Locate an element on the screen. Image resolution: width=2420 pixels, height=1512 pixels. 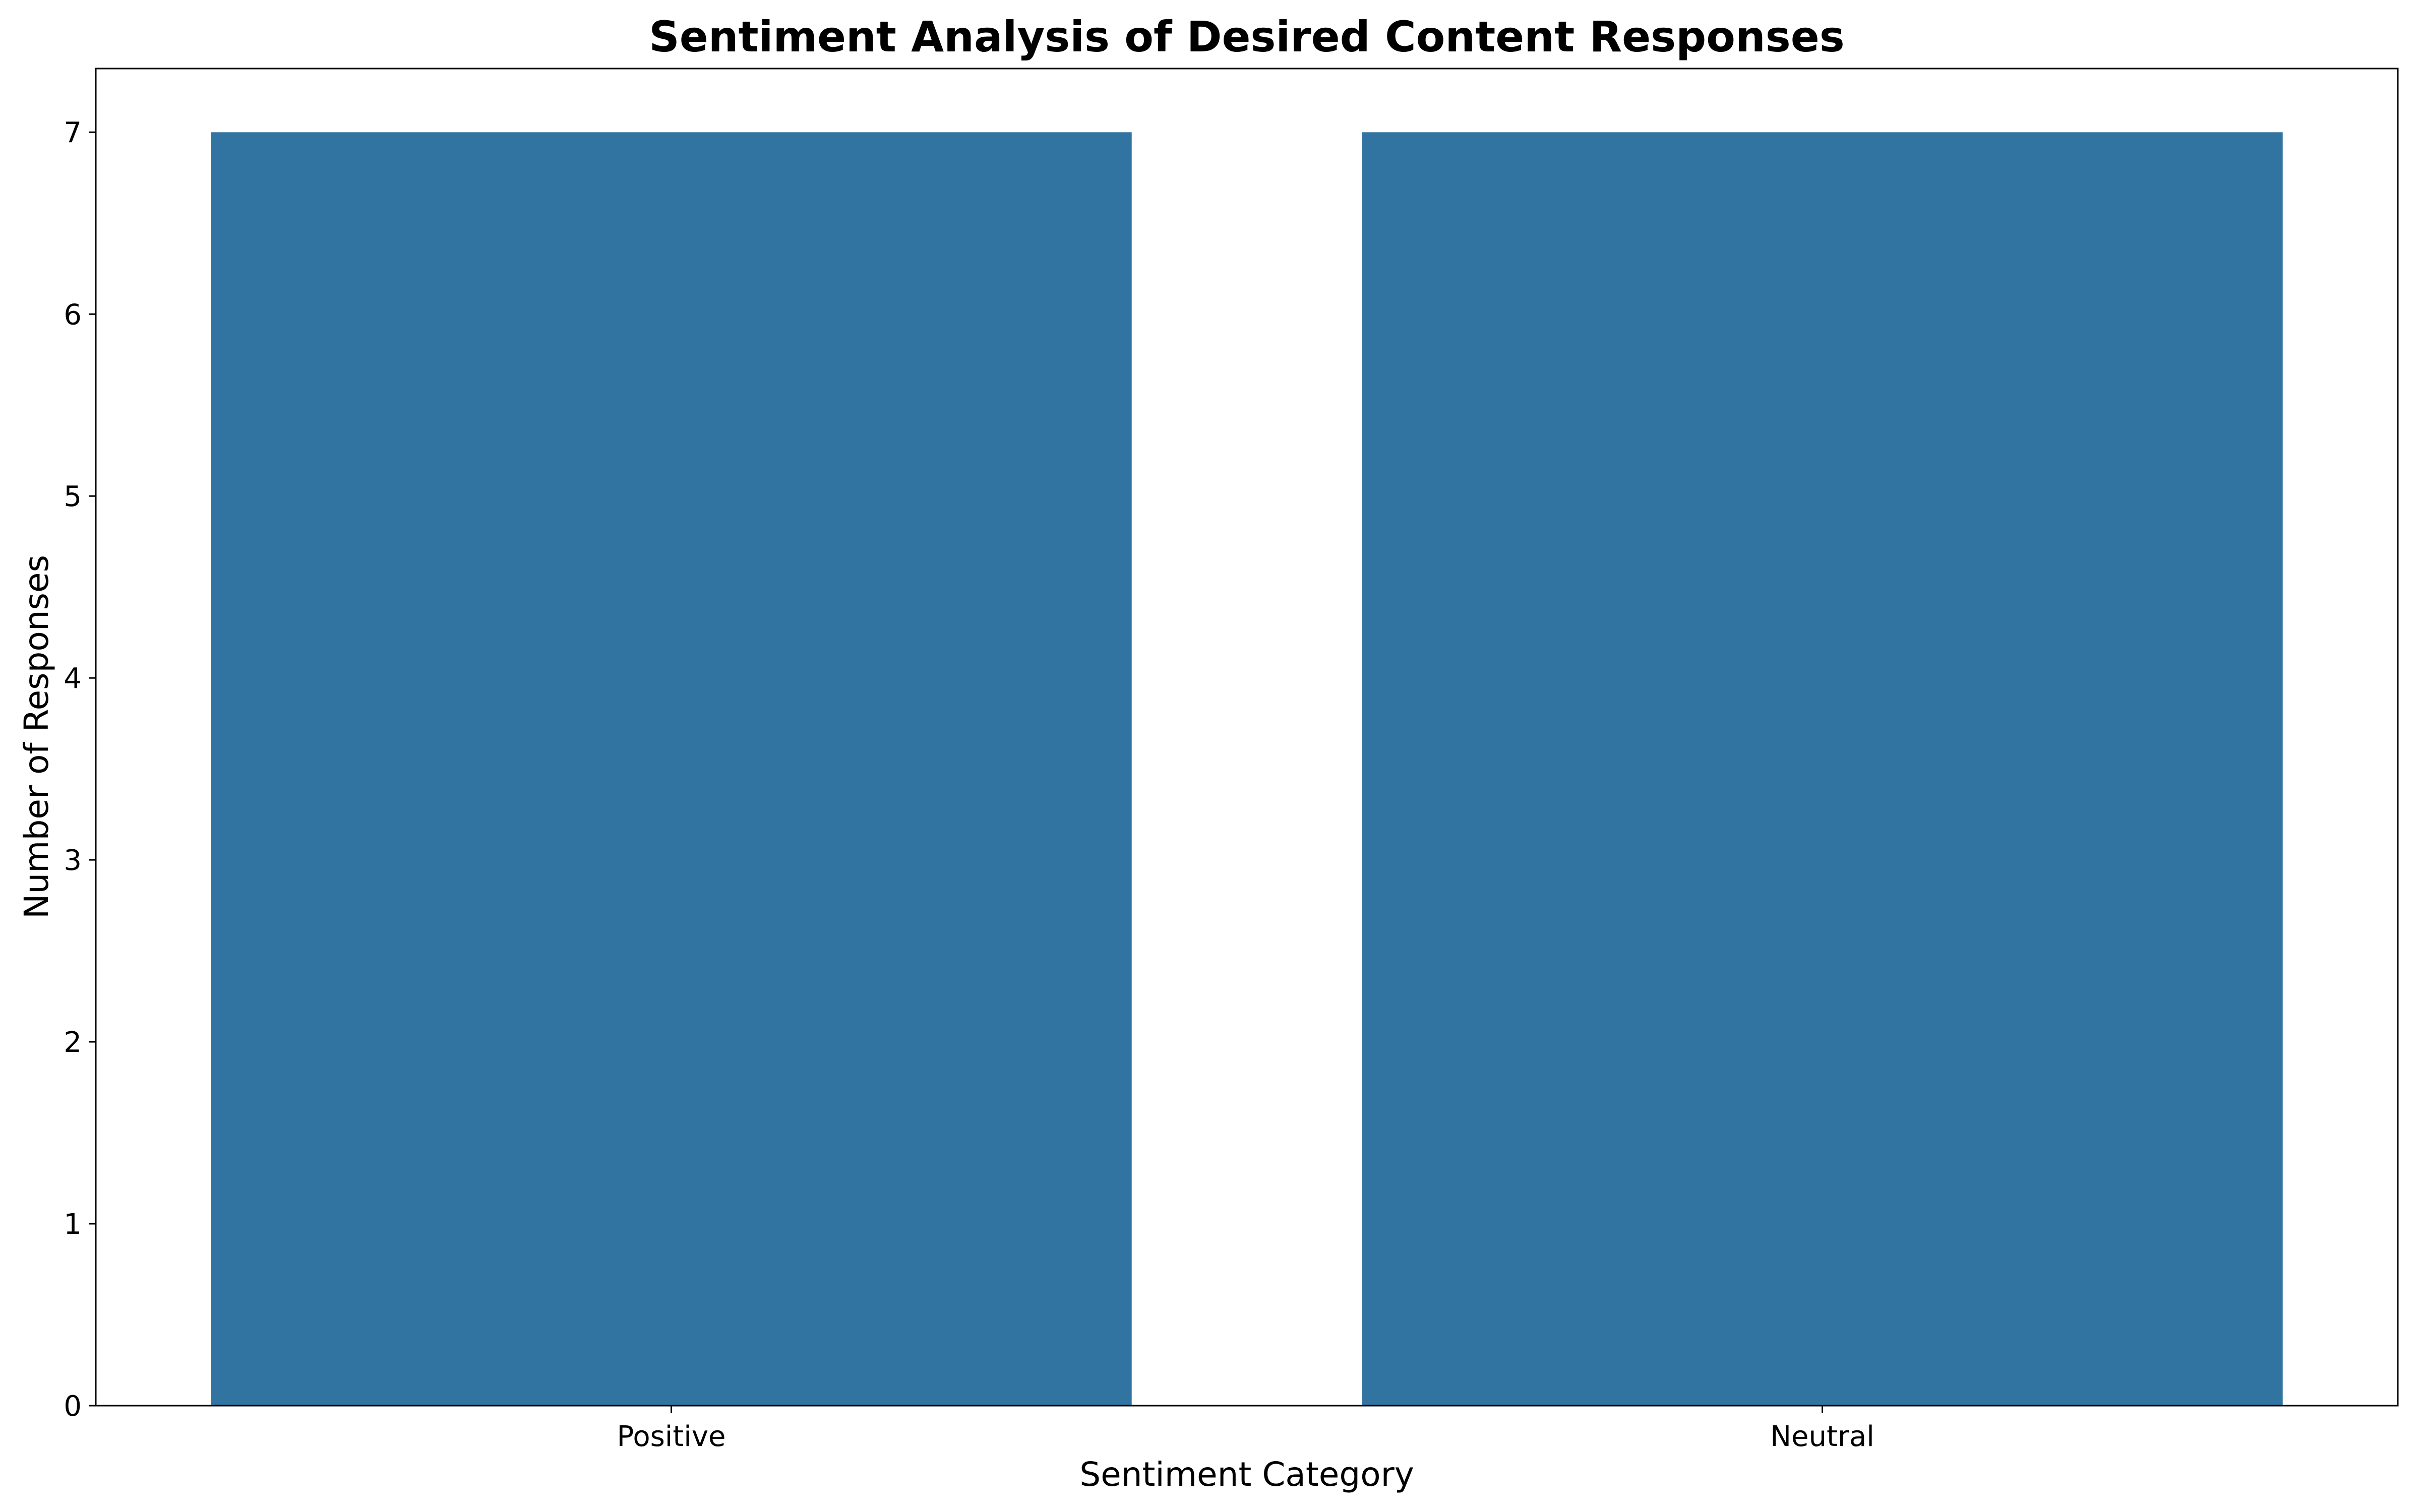
x-axis-ticks: Positive Neutral is located at coordinates (1245, 1429).